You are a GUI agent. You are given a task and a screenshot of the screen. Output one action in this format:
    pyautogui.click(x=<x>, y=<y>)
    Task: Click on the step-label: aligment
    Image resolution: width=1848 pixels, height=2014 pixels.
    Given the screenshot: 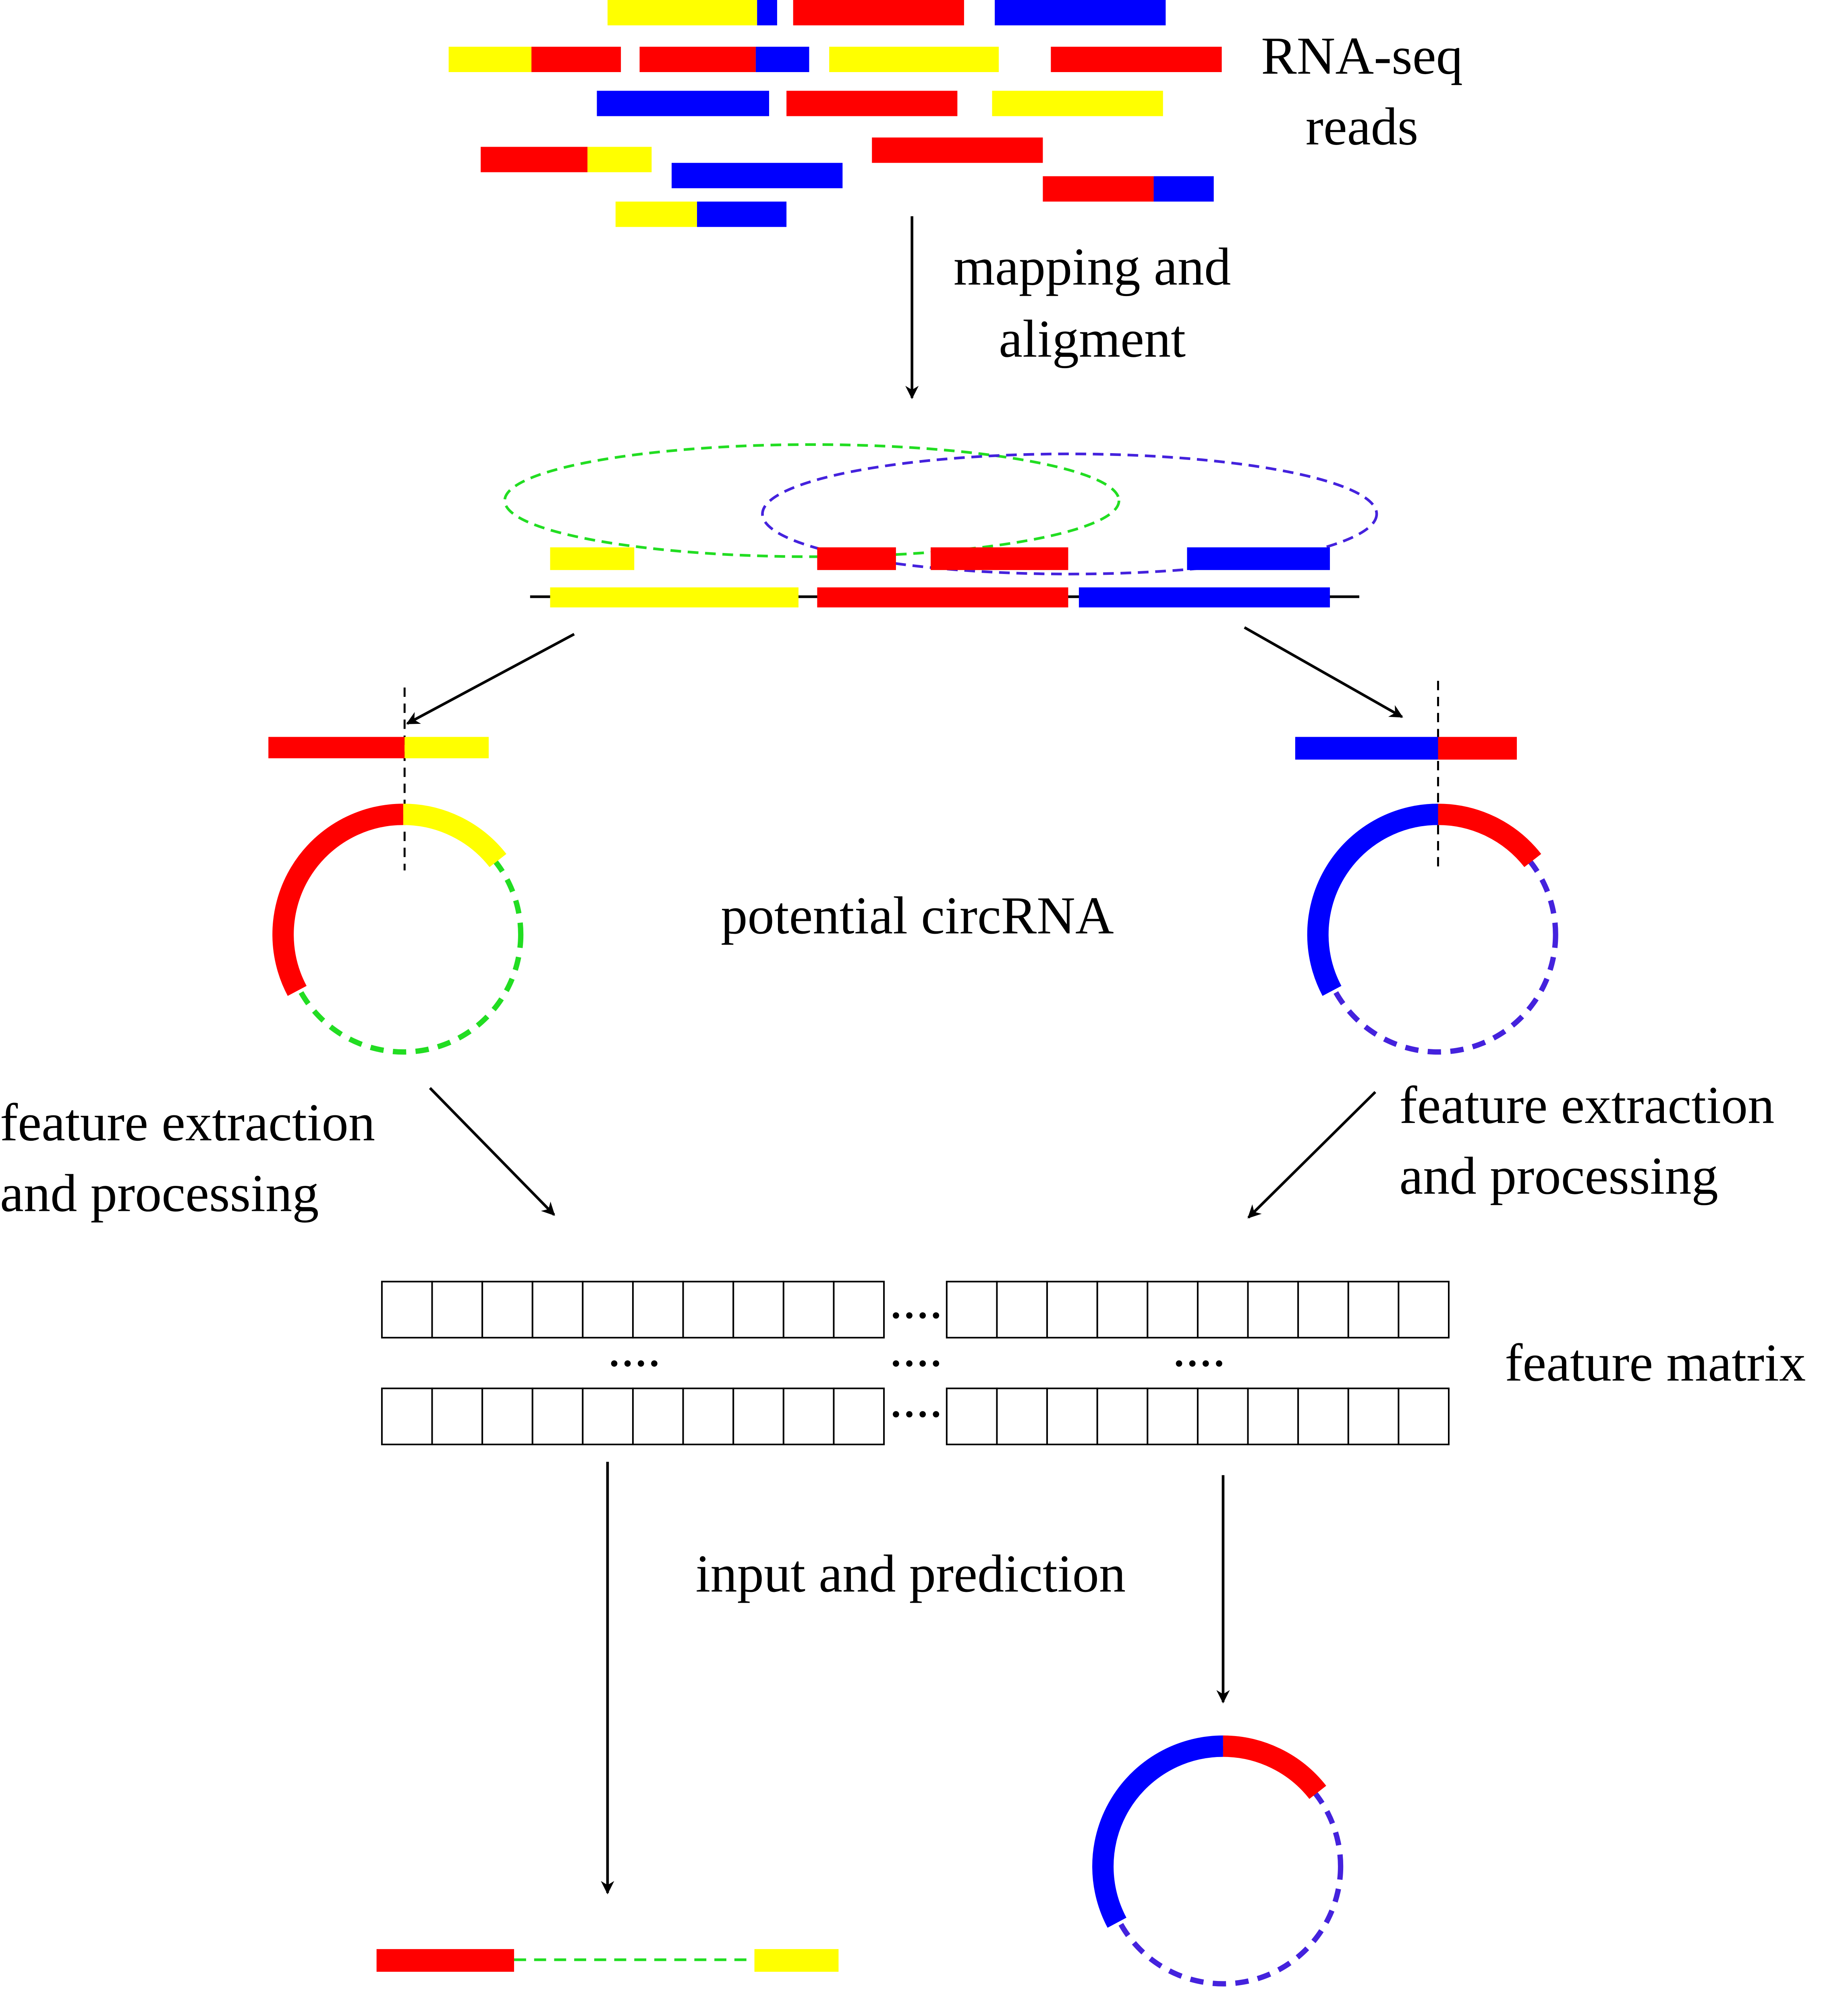 What is the action you would take?
    pyautogui.click(x=1092, y=339)
    